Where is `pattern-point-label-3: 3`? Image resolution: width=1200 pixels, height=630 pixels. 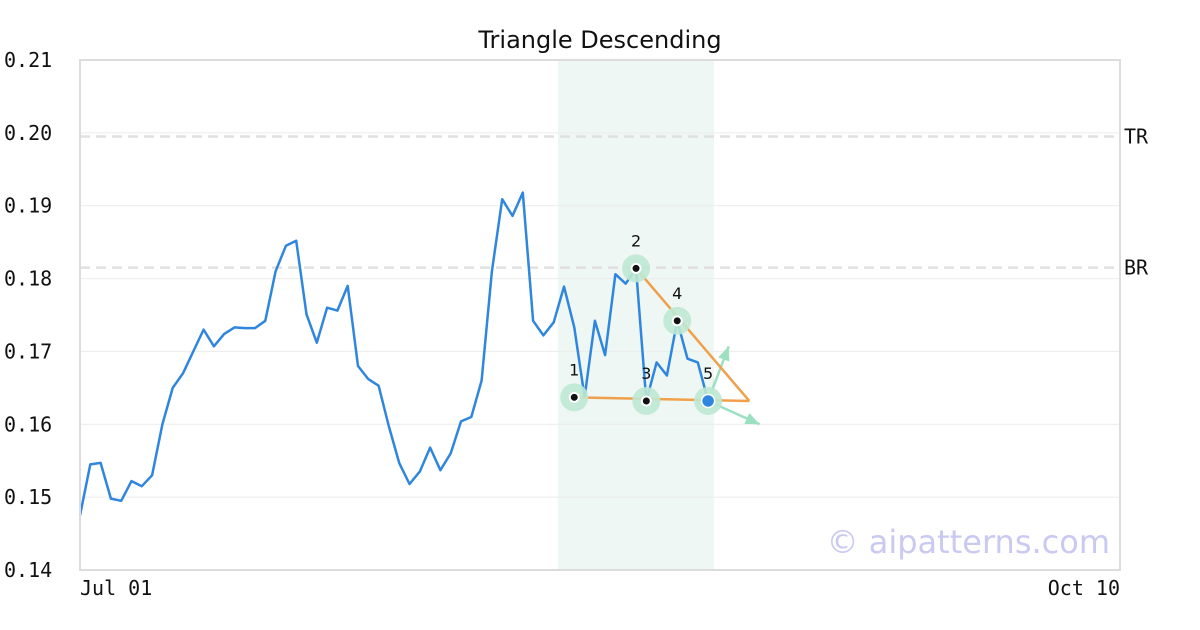
pattern-point-label-3: 3 is located at coordinates (646, 373).